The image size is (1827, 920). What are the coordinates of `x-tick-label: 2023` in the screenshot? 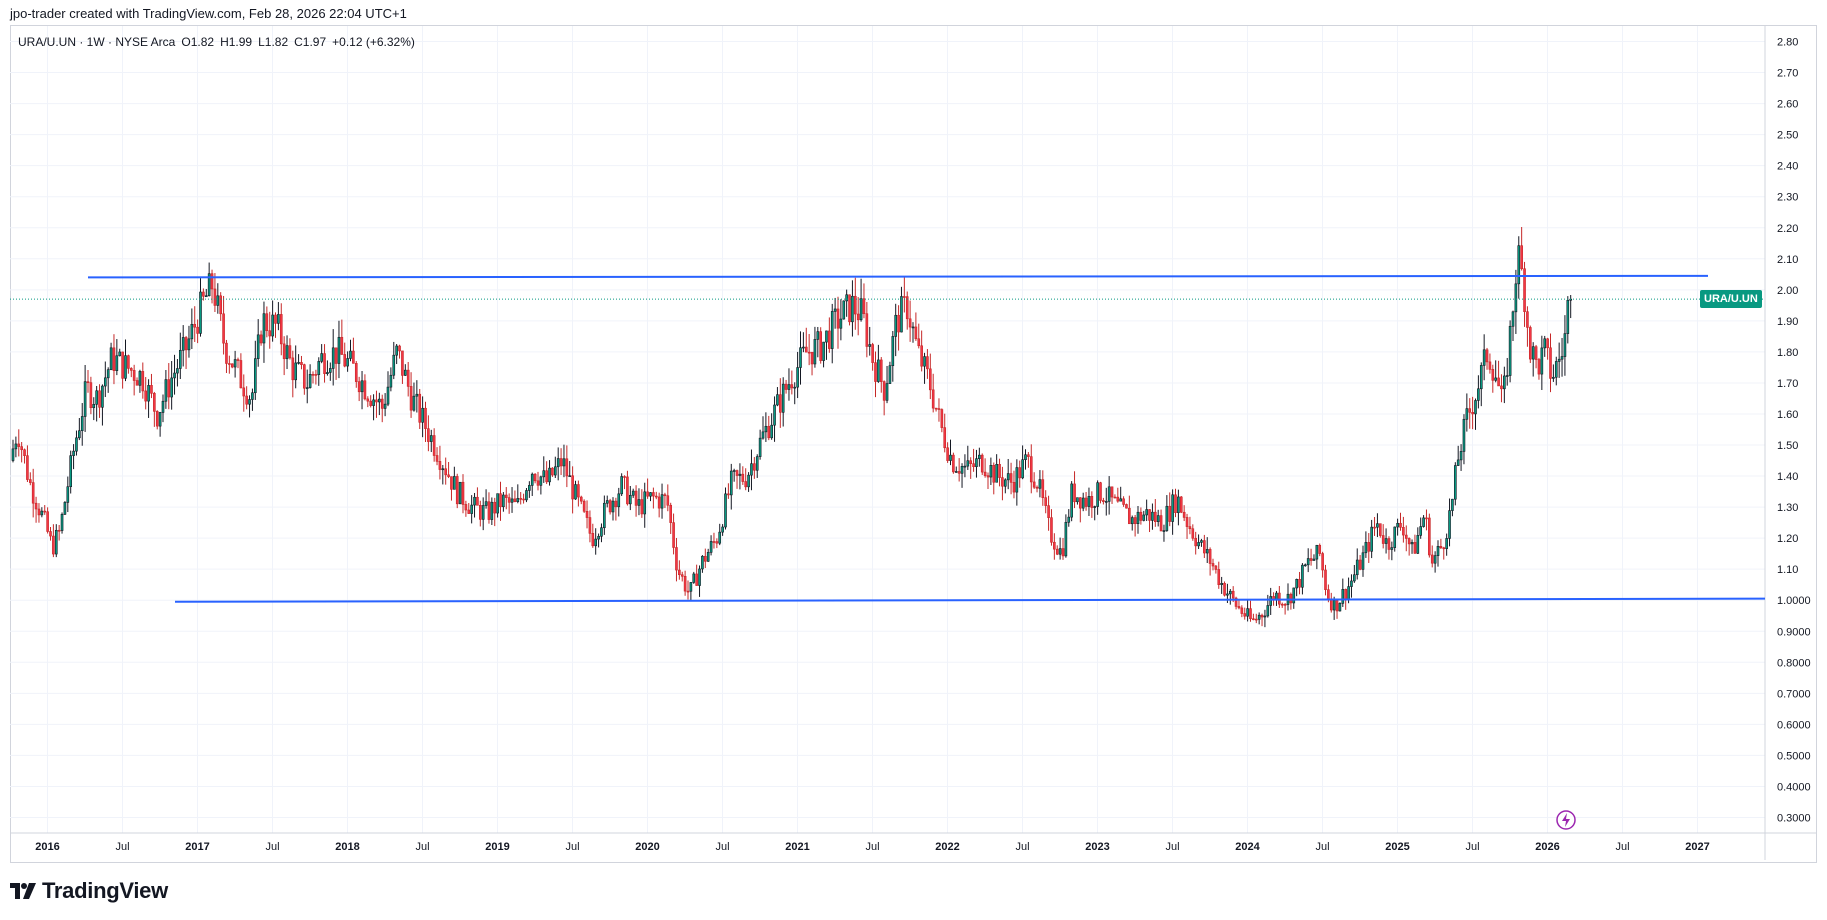 It's located at (1097, 847).